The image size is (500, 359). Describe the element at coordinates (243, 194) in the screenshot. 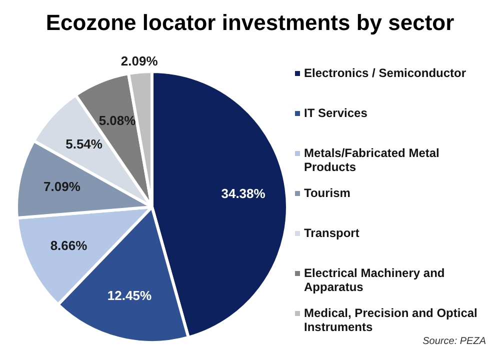

I see `data-label: 34.38%` at that location.